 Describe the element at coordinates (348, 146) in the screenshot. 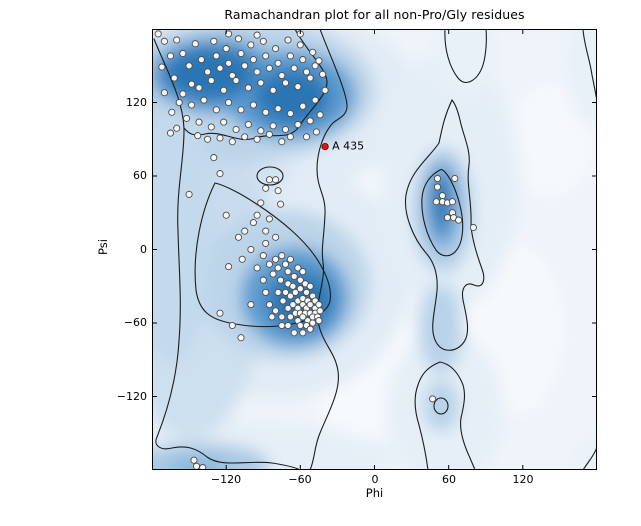

I see `outlier-label: A 435` at that location.